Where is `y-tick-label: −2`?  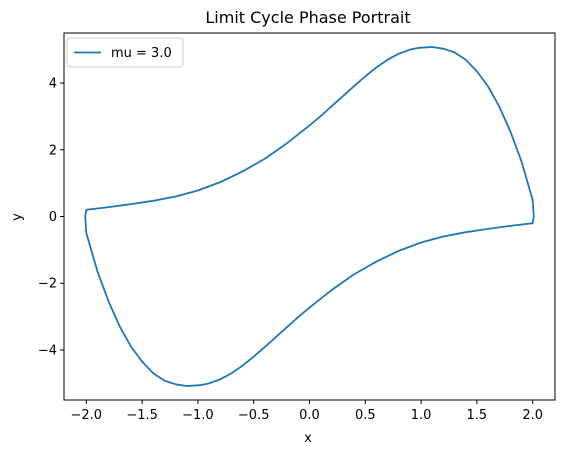 y-tick-label: −2 is located at coordinates (47, 284).